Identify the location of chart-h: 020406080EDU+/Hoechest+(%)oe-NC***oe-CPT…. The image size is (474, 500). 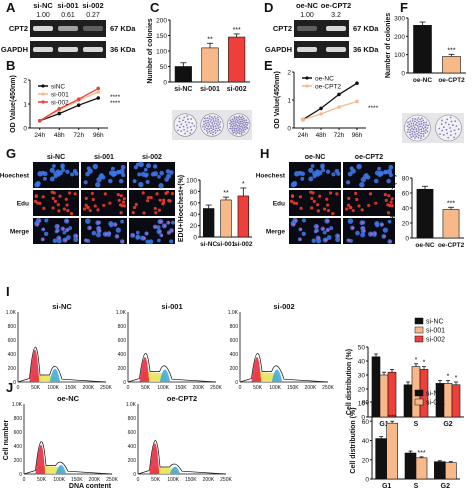
(427, 211).